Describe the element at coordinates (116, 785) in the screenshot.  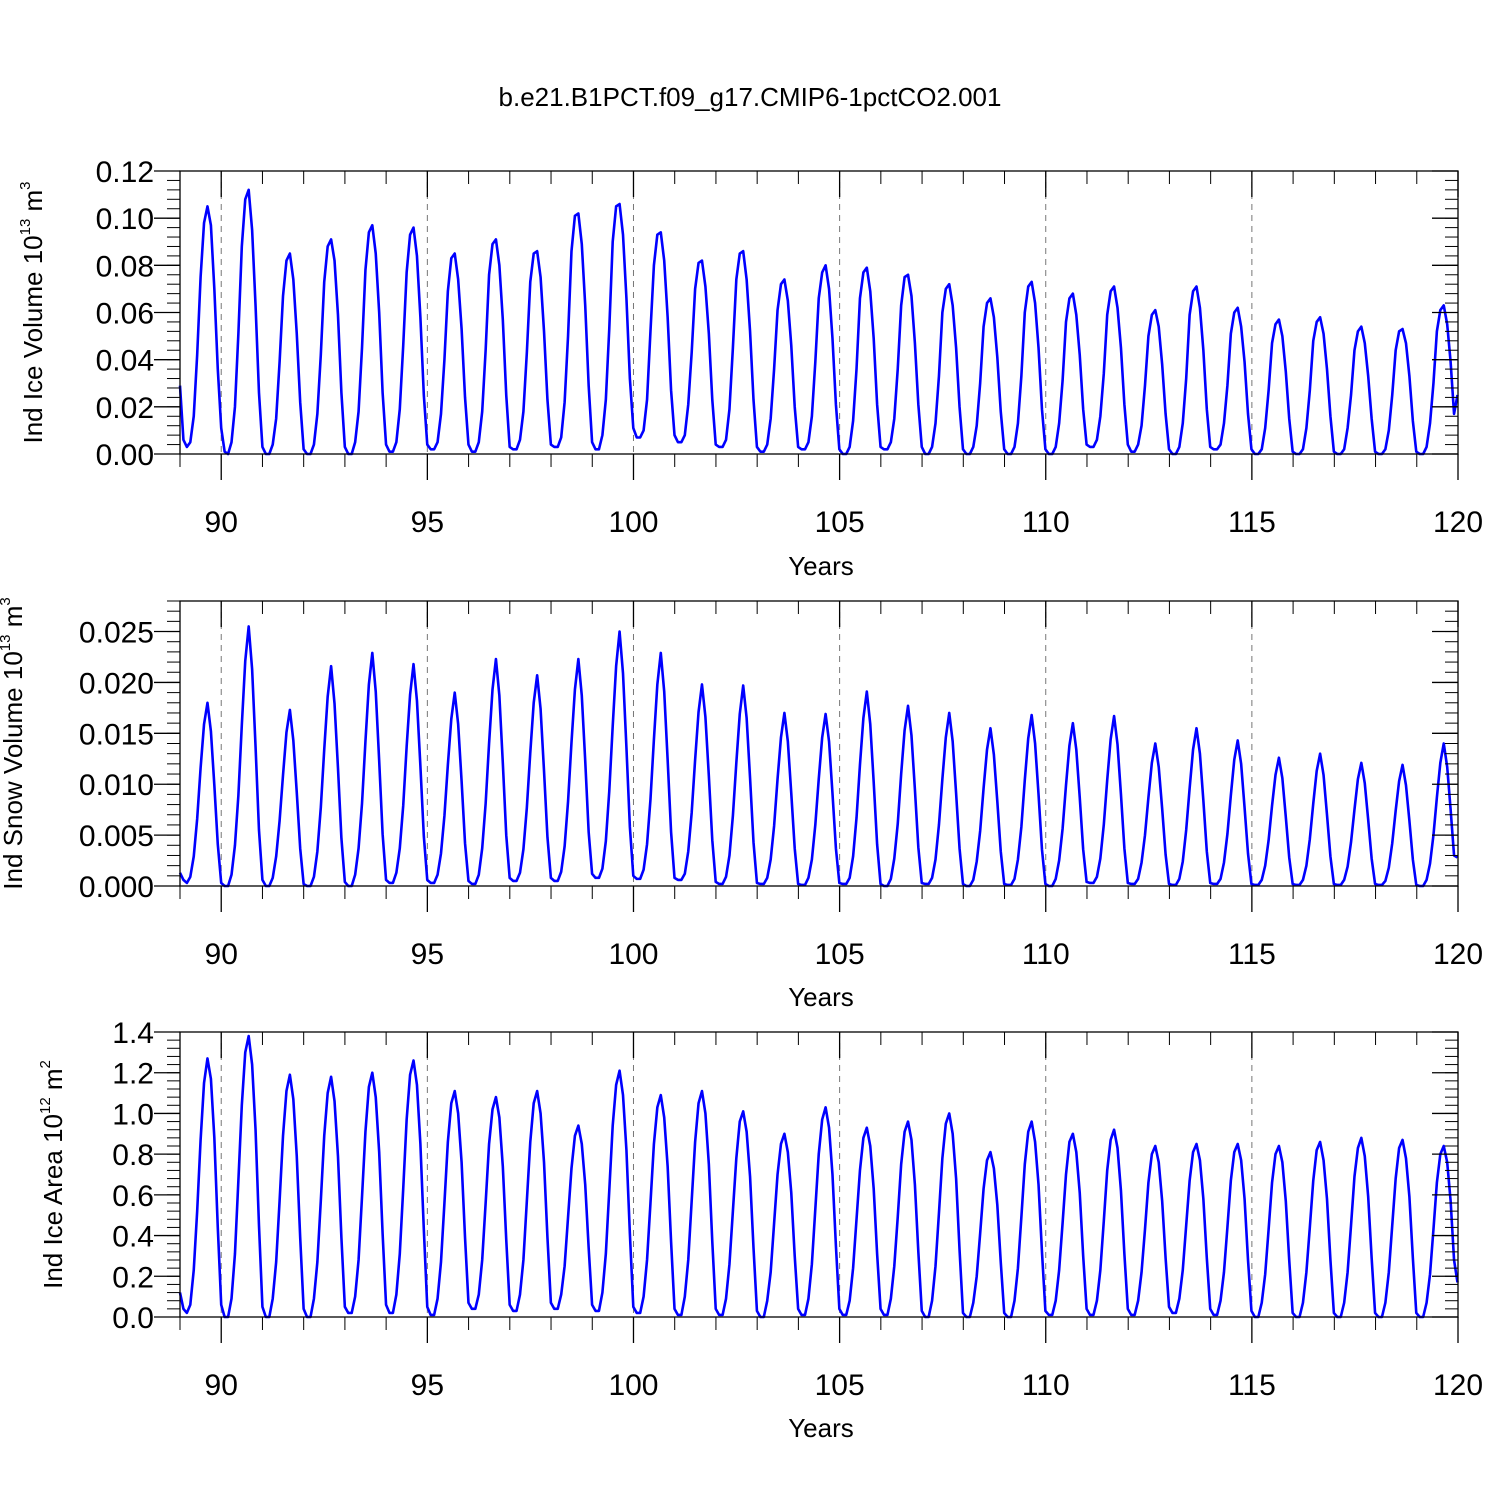
I see `y-tick-label: 0.010` at that location.